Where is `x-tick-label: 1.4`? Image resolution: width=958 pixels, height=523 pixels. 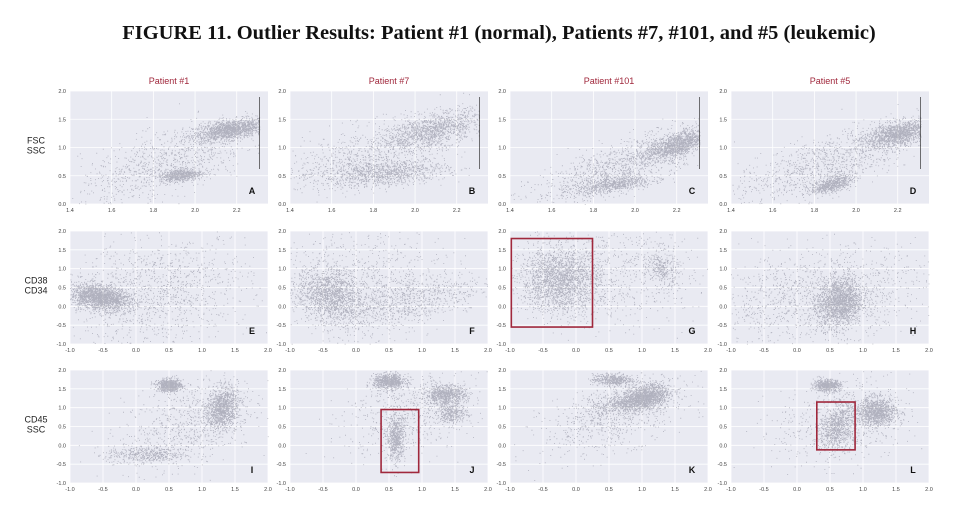
x-tick-label: 1.4 is located at coordinates (510, 211).